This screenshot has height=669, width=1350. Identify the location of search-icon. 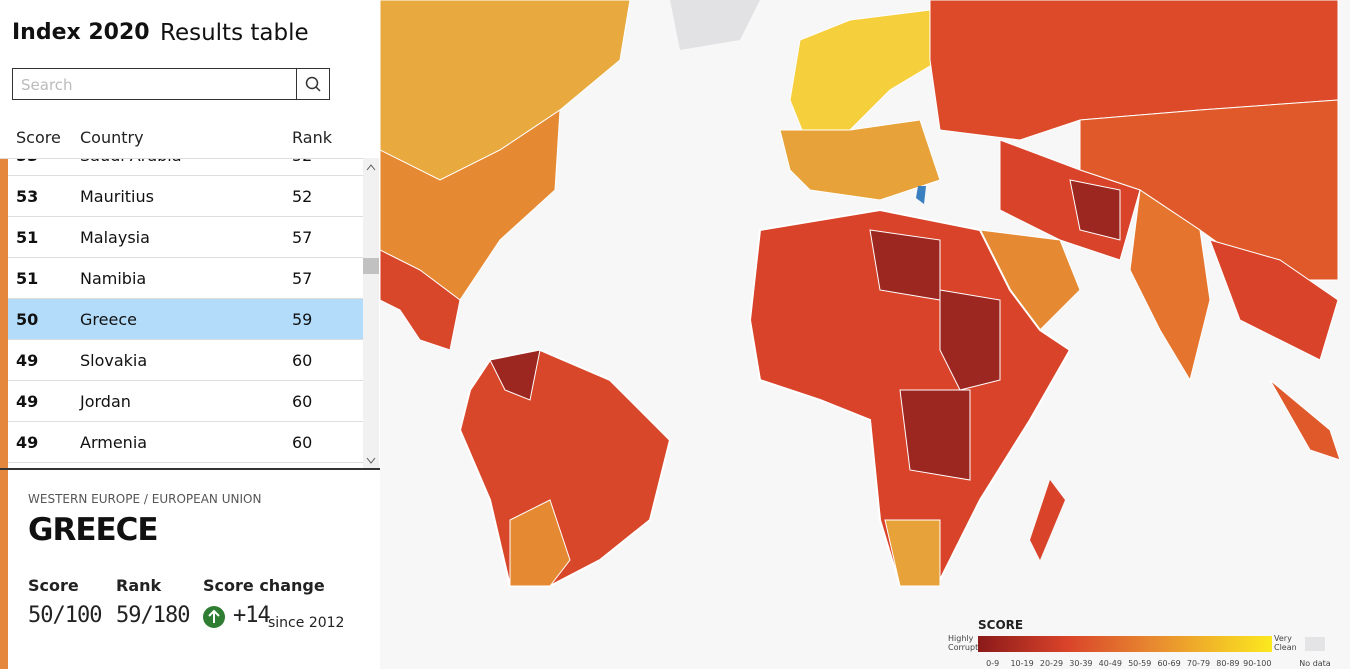
(313, 84).